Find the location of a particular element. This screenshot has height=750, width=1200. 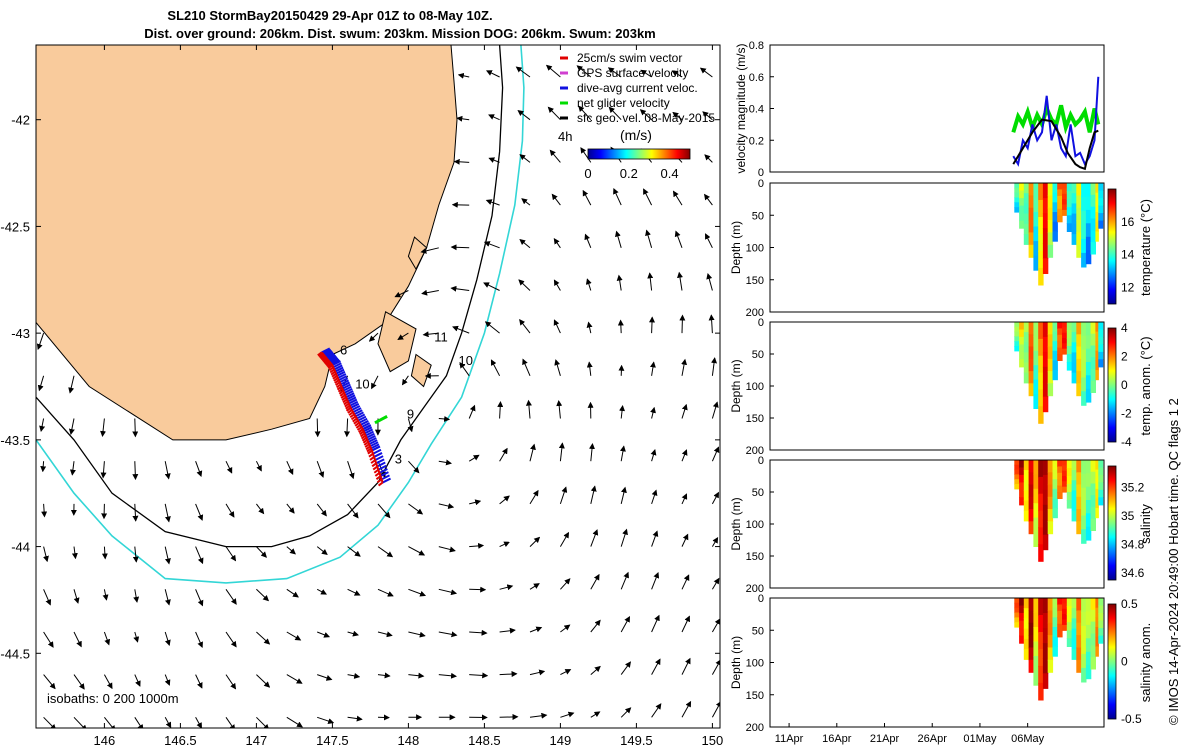

depth-tick-label: 50 is located at coordinates (758, 355).